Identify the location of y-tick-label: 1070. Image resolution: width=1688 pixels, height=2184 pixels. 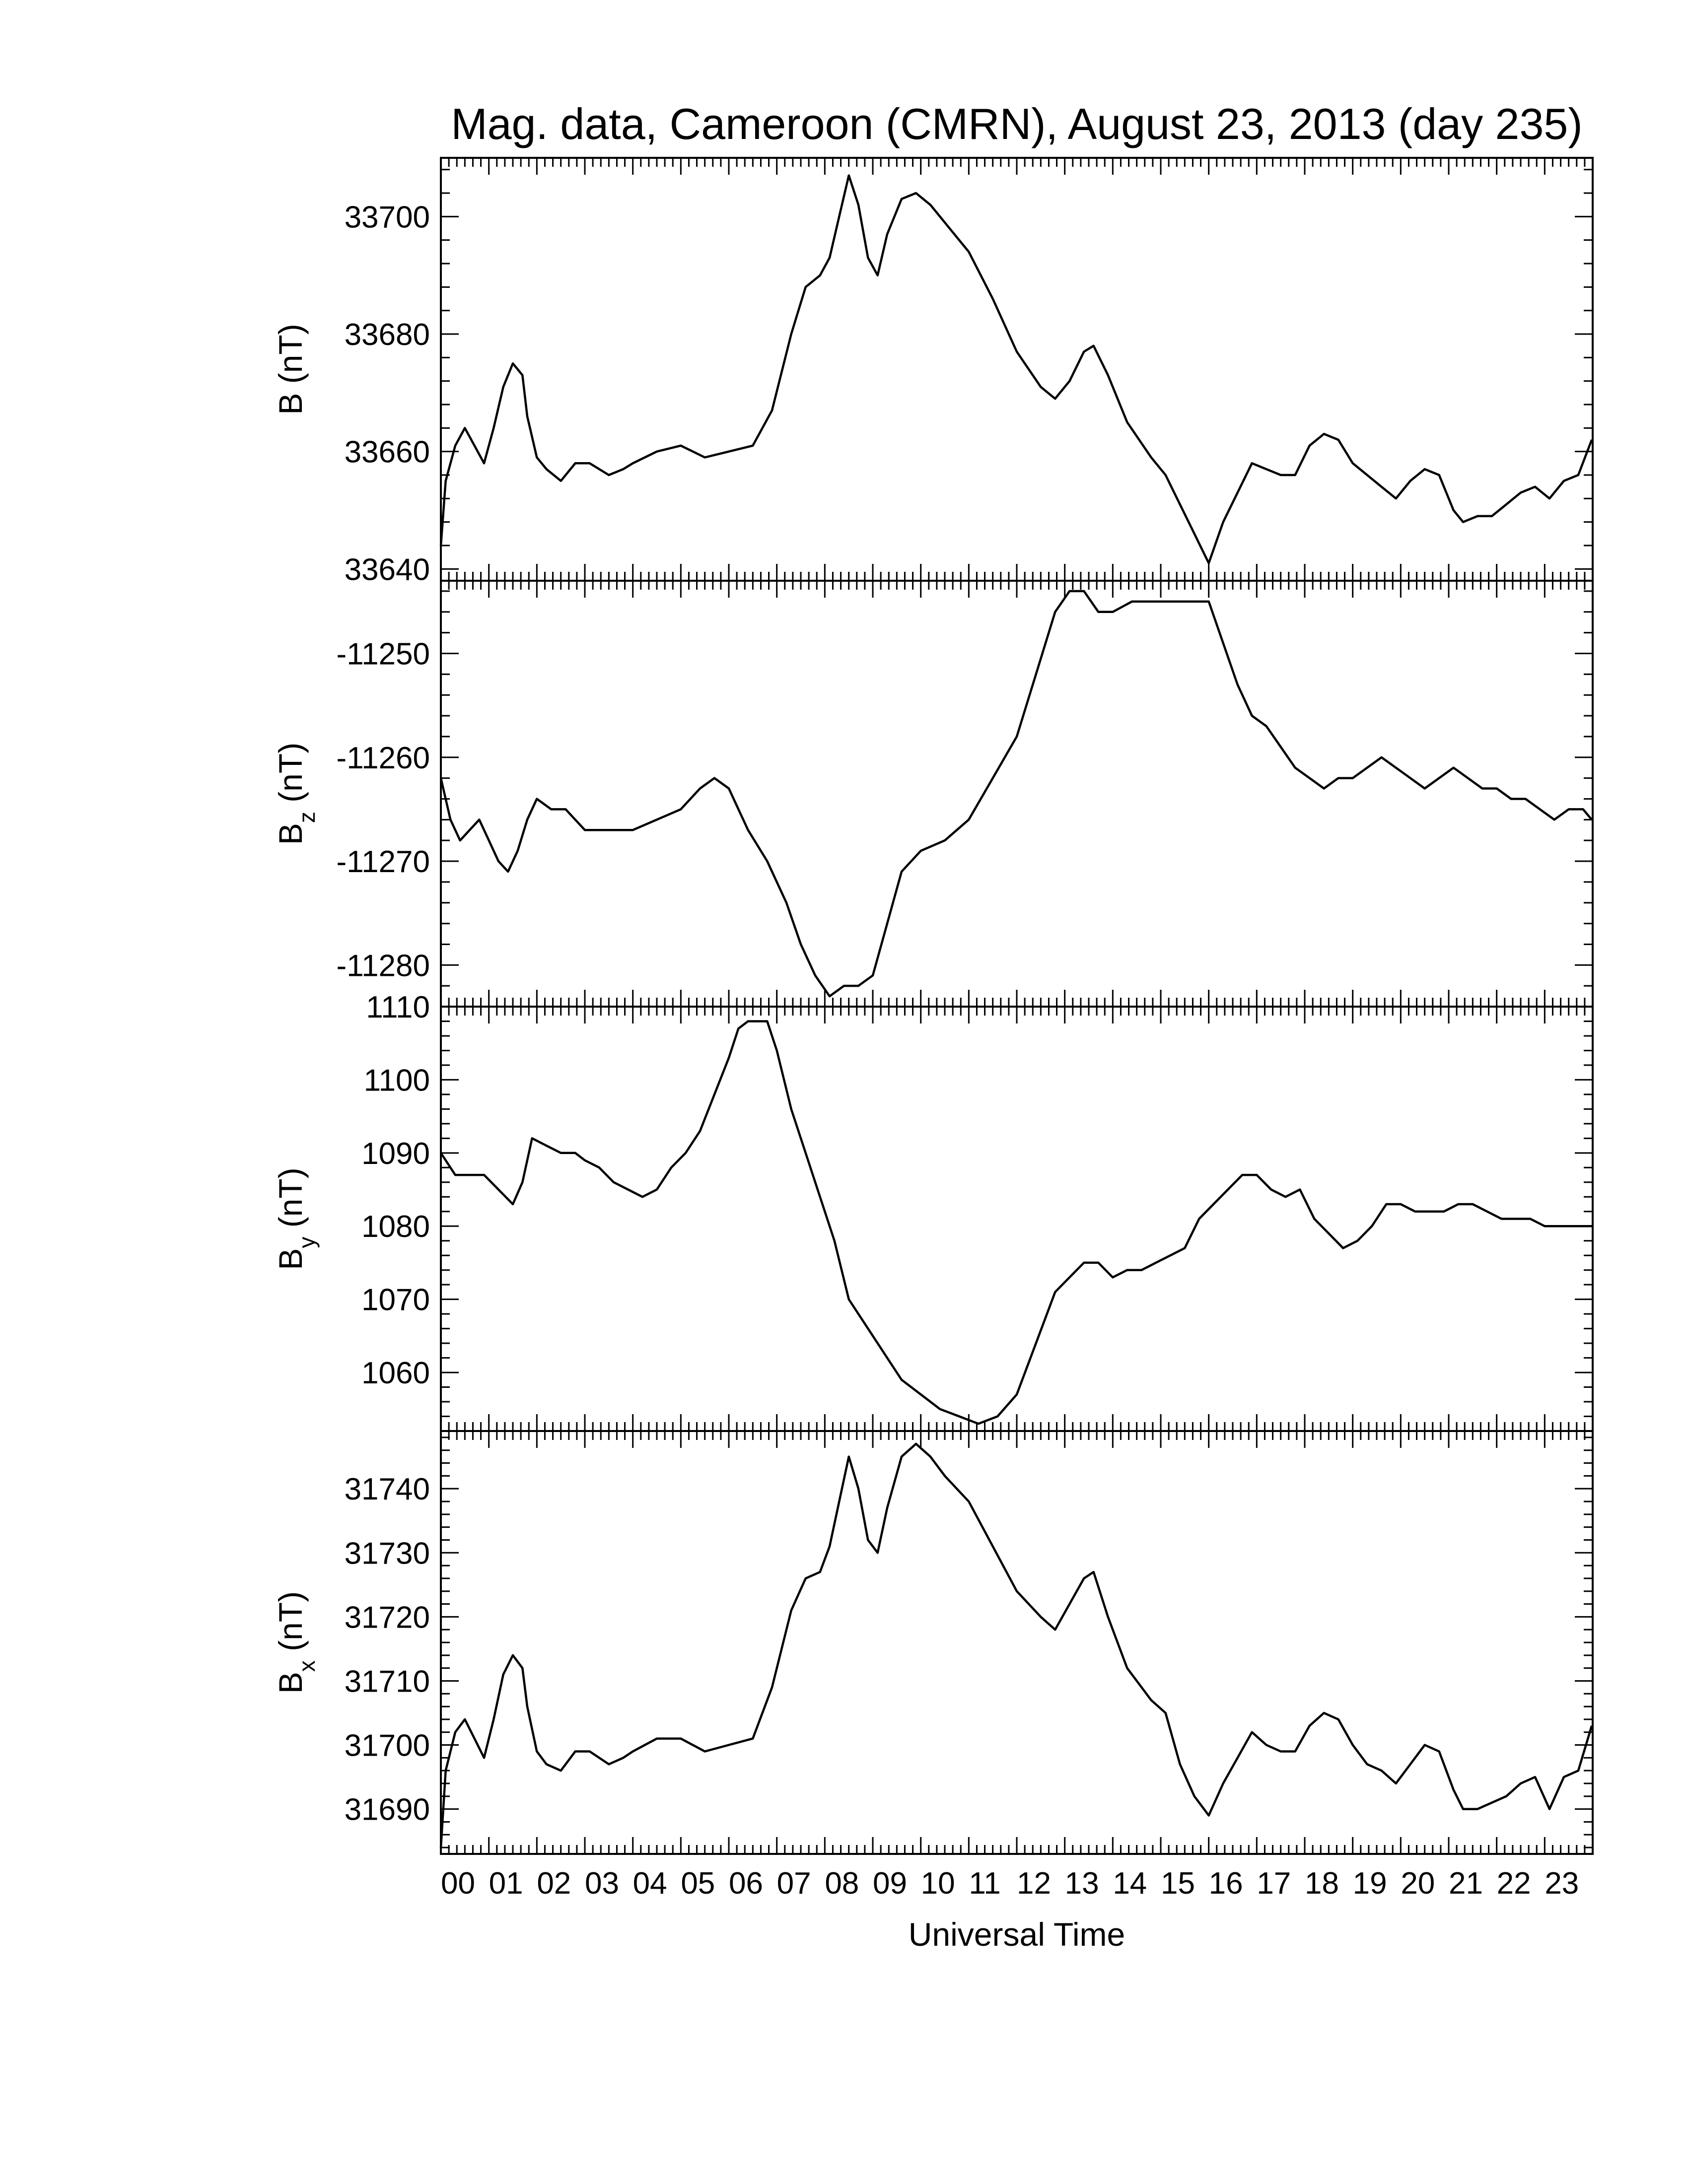
(395, 1300).